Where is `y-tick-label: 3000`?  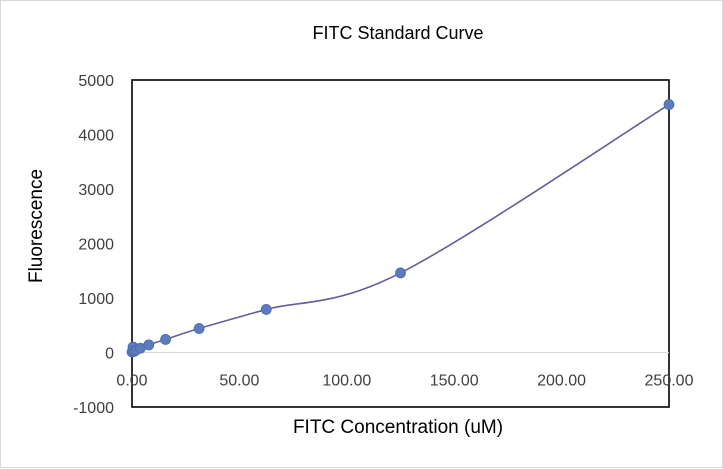
y-tick-label: 3000 is located at coordinates (96, 190).